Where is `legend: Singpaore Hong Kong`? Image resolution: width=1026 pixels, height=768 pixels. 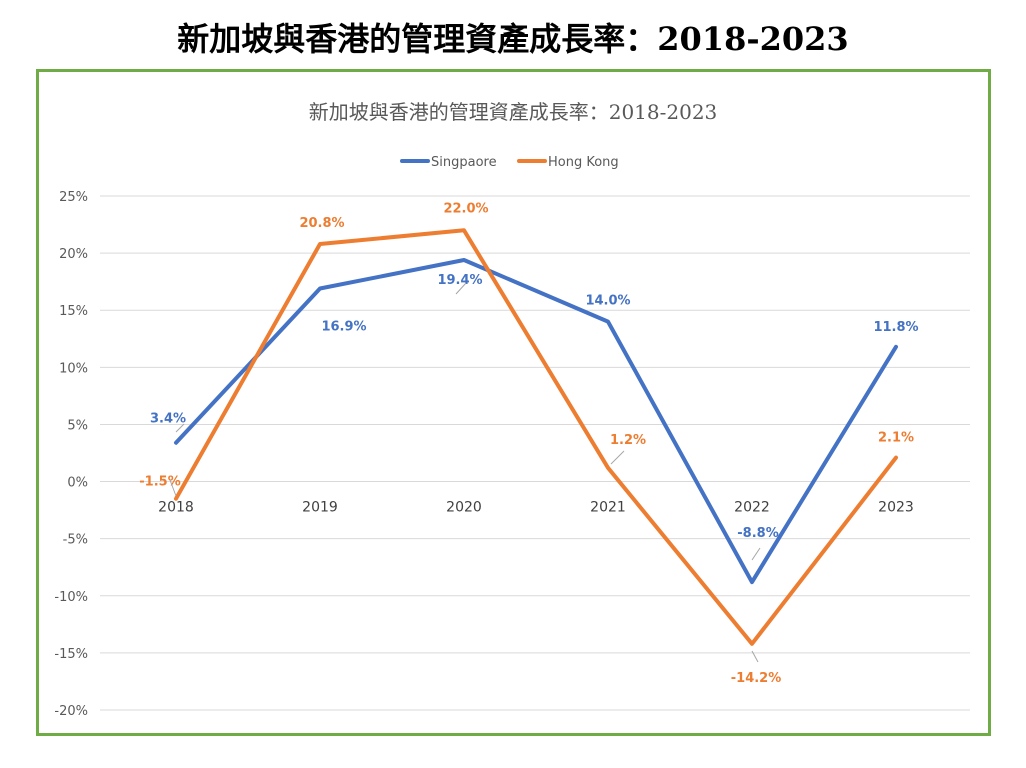
legend: Singpaore Hong Kong is located at coordinates (509, 162).